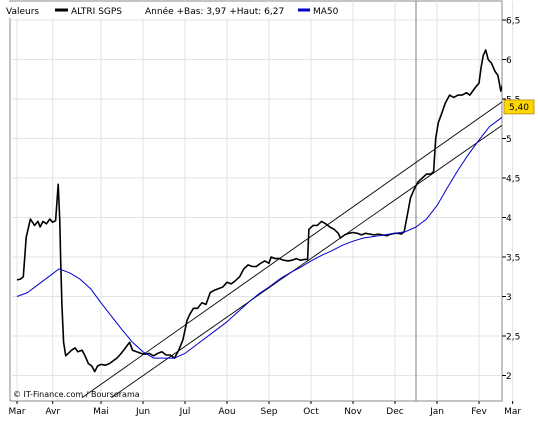  What do you see at coordinates (96, 12) in the screenshot?
I see `legend-series-name: ALTRI SGPS` at bounding box center [96, 12].